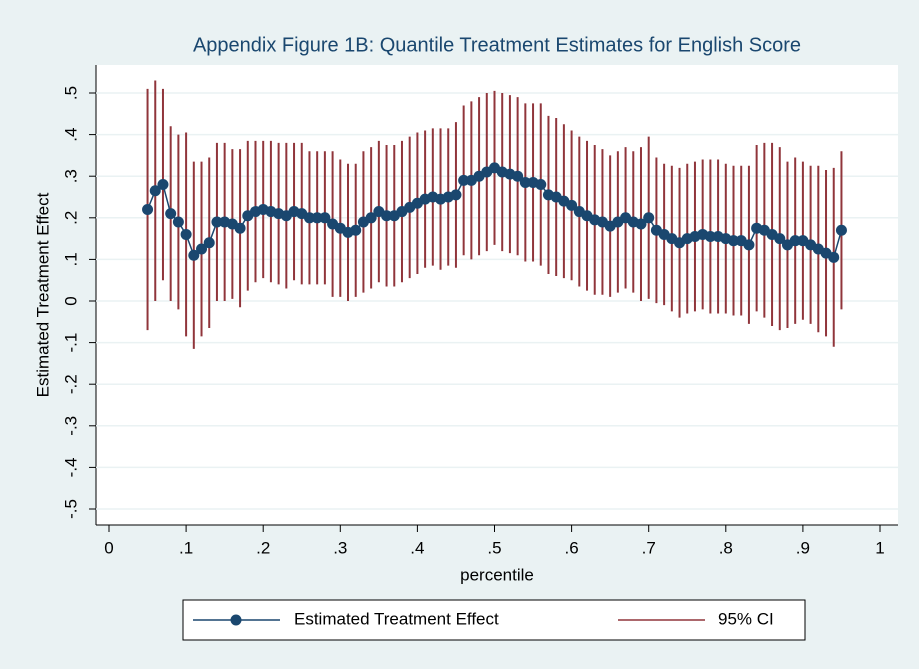 The height and width of the screenshot is (669, 919). What do you see at coordinates (70, 384) in the screenshot?
I see `y-tick-label: -.2` at bounding box center [70, 384].